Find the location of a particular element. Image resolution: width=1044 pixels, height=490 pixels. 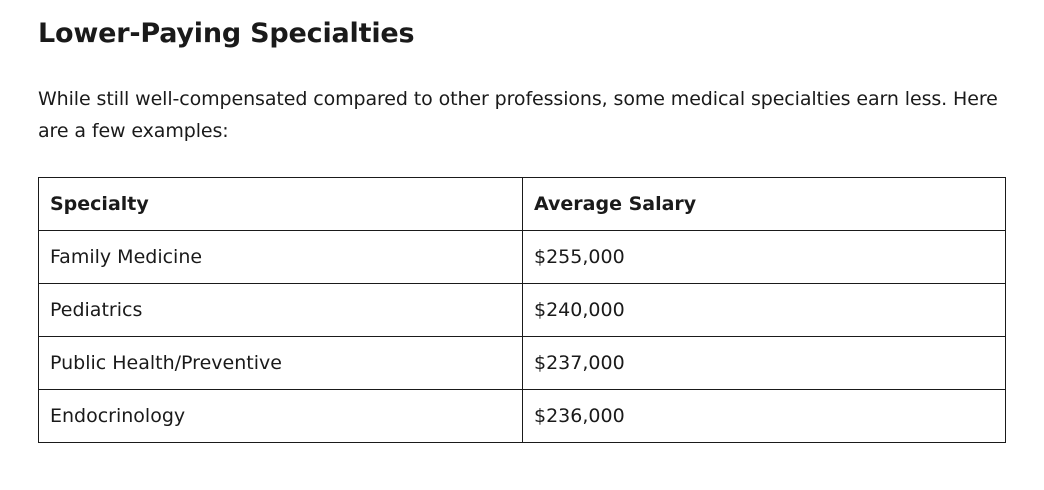

specialty-cell: Pediatrics is located at coordinates (280, 310).